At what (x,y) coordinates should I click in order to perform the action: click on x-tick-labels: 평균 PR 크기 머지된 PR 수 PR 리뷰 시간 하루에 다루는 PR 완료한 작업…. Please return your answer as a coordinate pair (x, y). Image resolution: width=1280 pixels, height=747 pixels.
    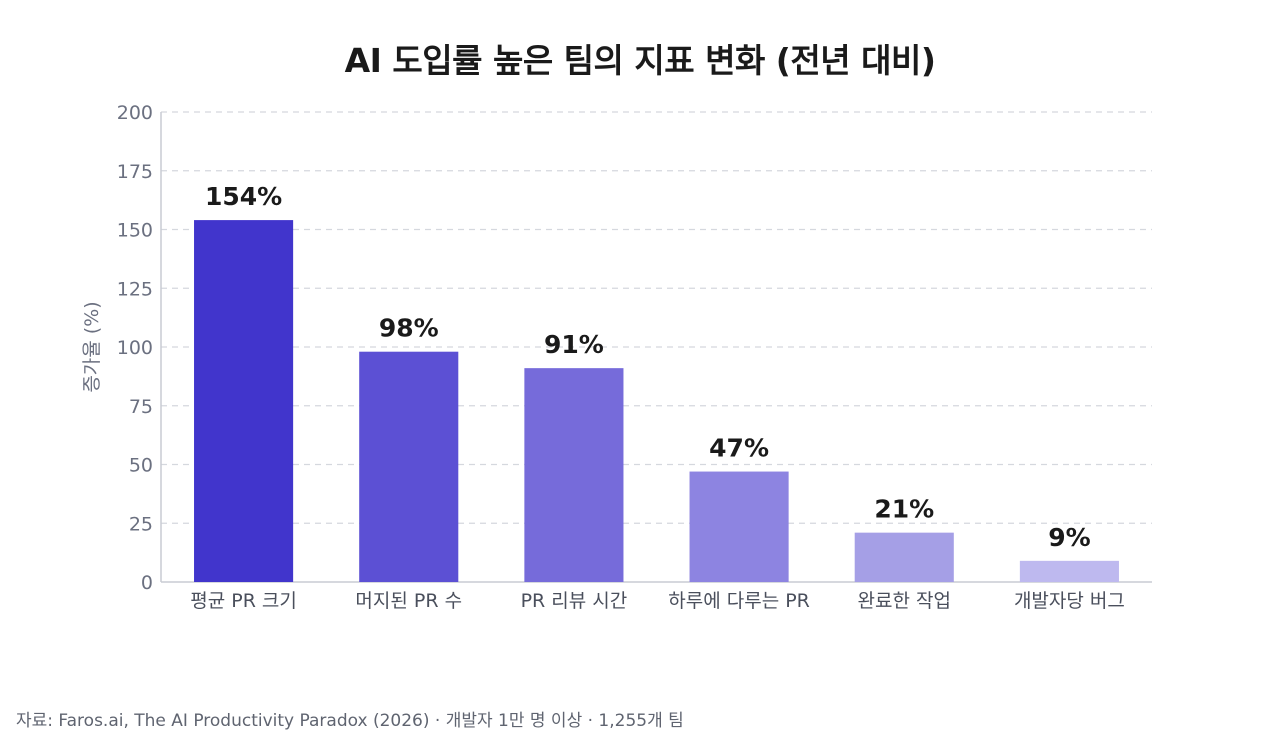
    Looking at the image, I should click on (657, 601).